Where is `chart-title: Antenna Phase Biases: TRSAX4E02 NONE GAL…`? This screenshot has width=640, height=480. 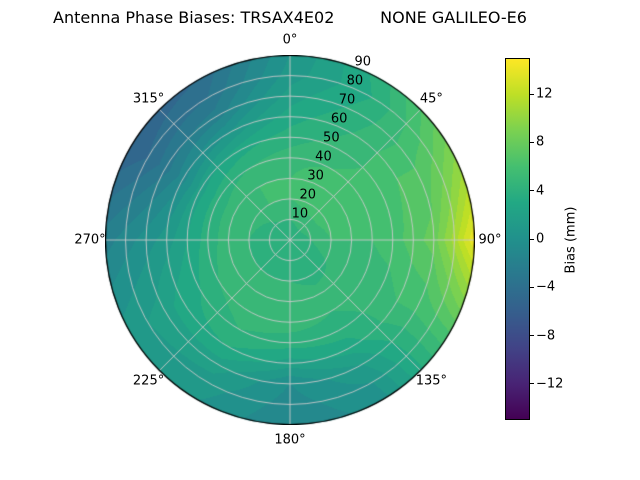 chart-title: Antenna Phase Biases: TRSAX4E02 NONE GAL… is located at coordinates (290, 17).